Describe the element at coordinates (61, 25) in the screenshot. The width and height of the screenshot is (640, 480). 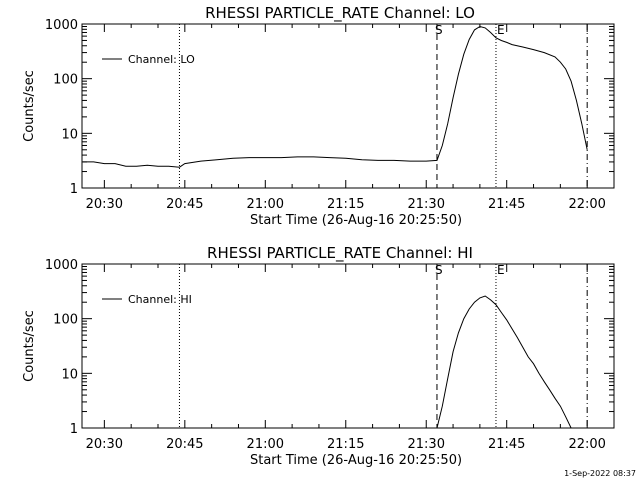
I see `panel-1-y-tick-label: 1000` at that location.